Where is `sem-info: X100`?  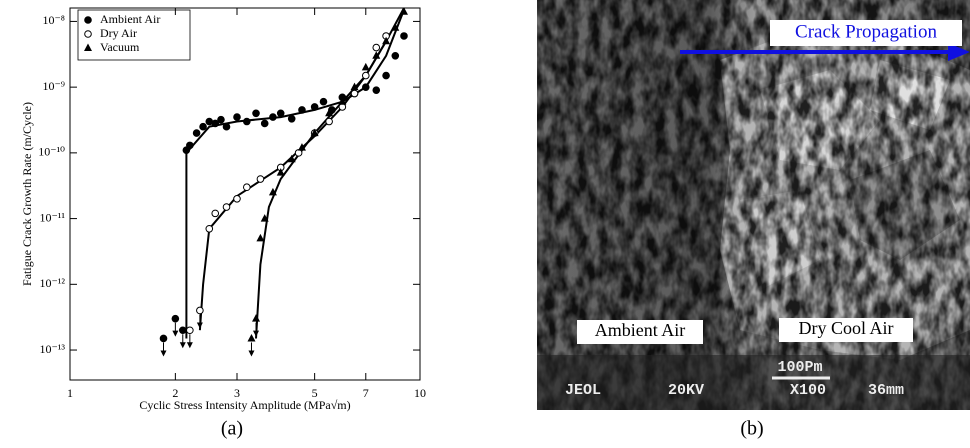
sem-info: X100 is located at coordinates (808, 390).